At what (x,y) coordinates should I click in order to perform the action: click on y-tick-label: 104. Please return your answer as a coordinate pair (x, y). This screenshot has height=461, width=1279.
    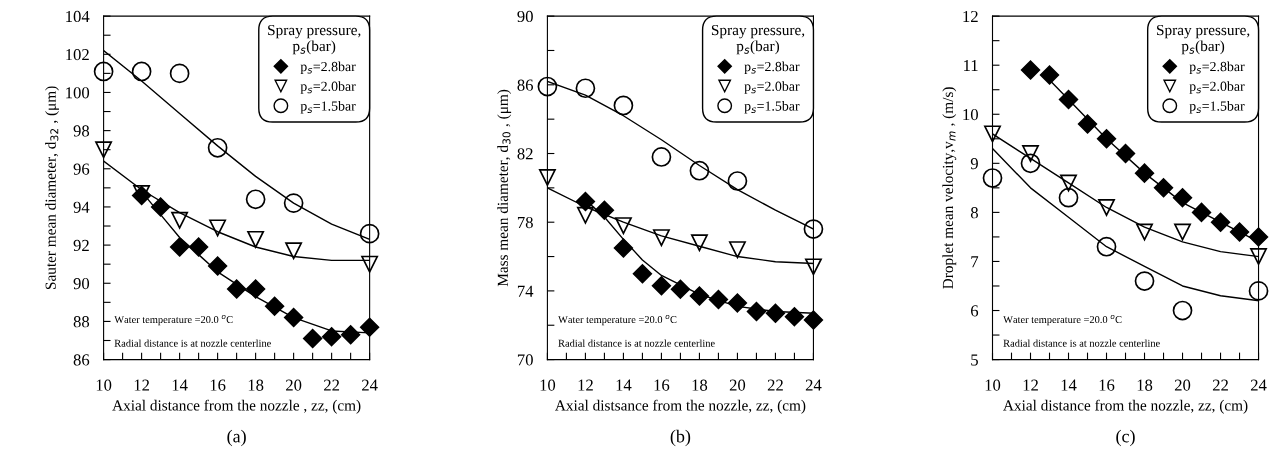
    Looking at the image, I should click on (78, 16).